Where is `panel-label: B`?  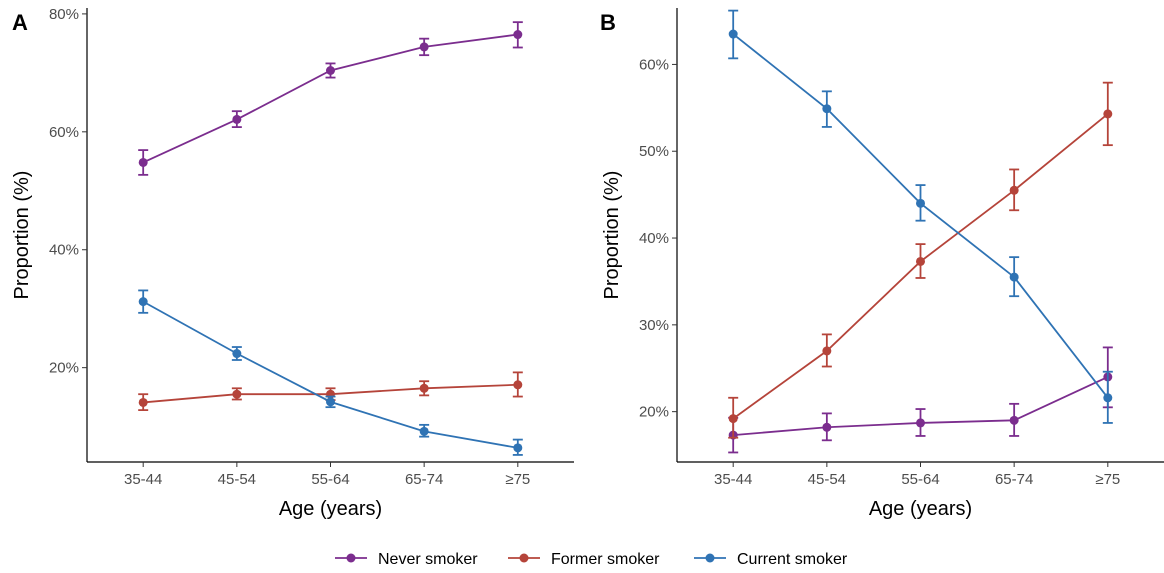 panel-label: B is located at coordinates (608, 22).